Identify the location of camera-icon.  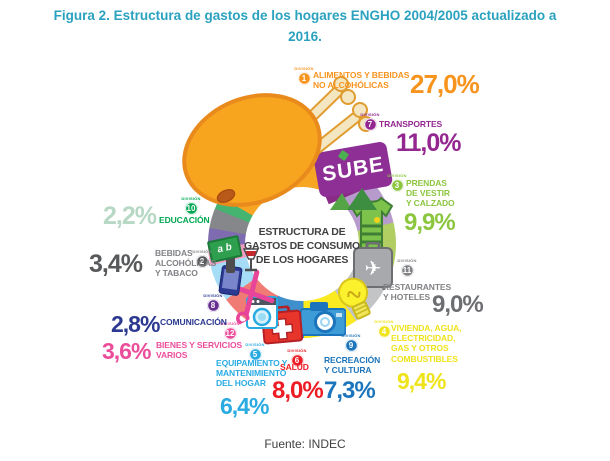
(323, 319).